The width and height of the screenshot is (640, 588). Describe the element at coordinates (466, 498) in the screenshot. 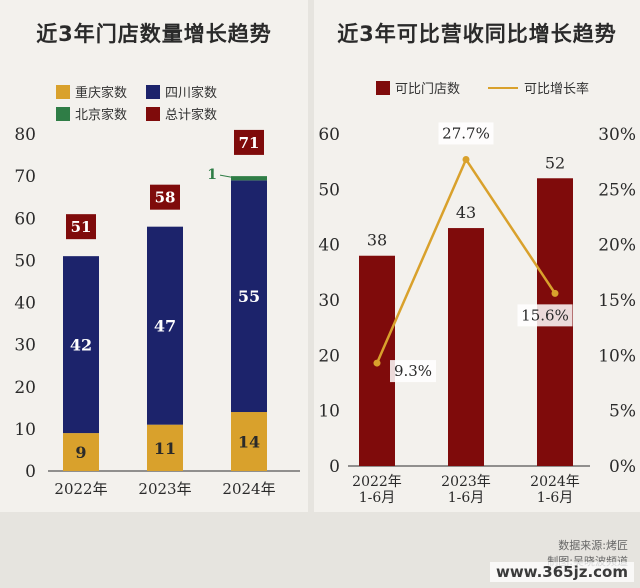

I see `x-tick-label-1-1: 1-6月` at that location.